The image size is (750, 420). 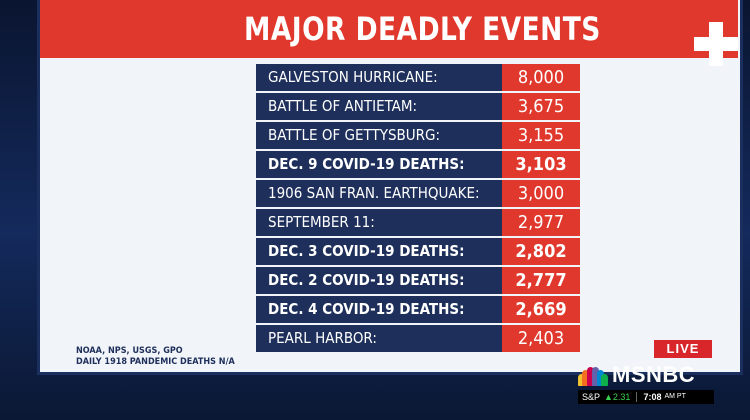 I want to click on event-deaths: 3,103, so click(x=541, y=164).